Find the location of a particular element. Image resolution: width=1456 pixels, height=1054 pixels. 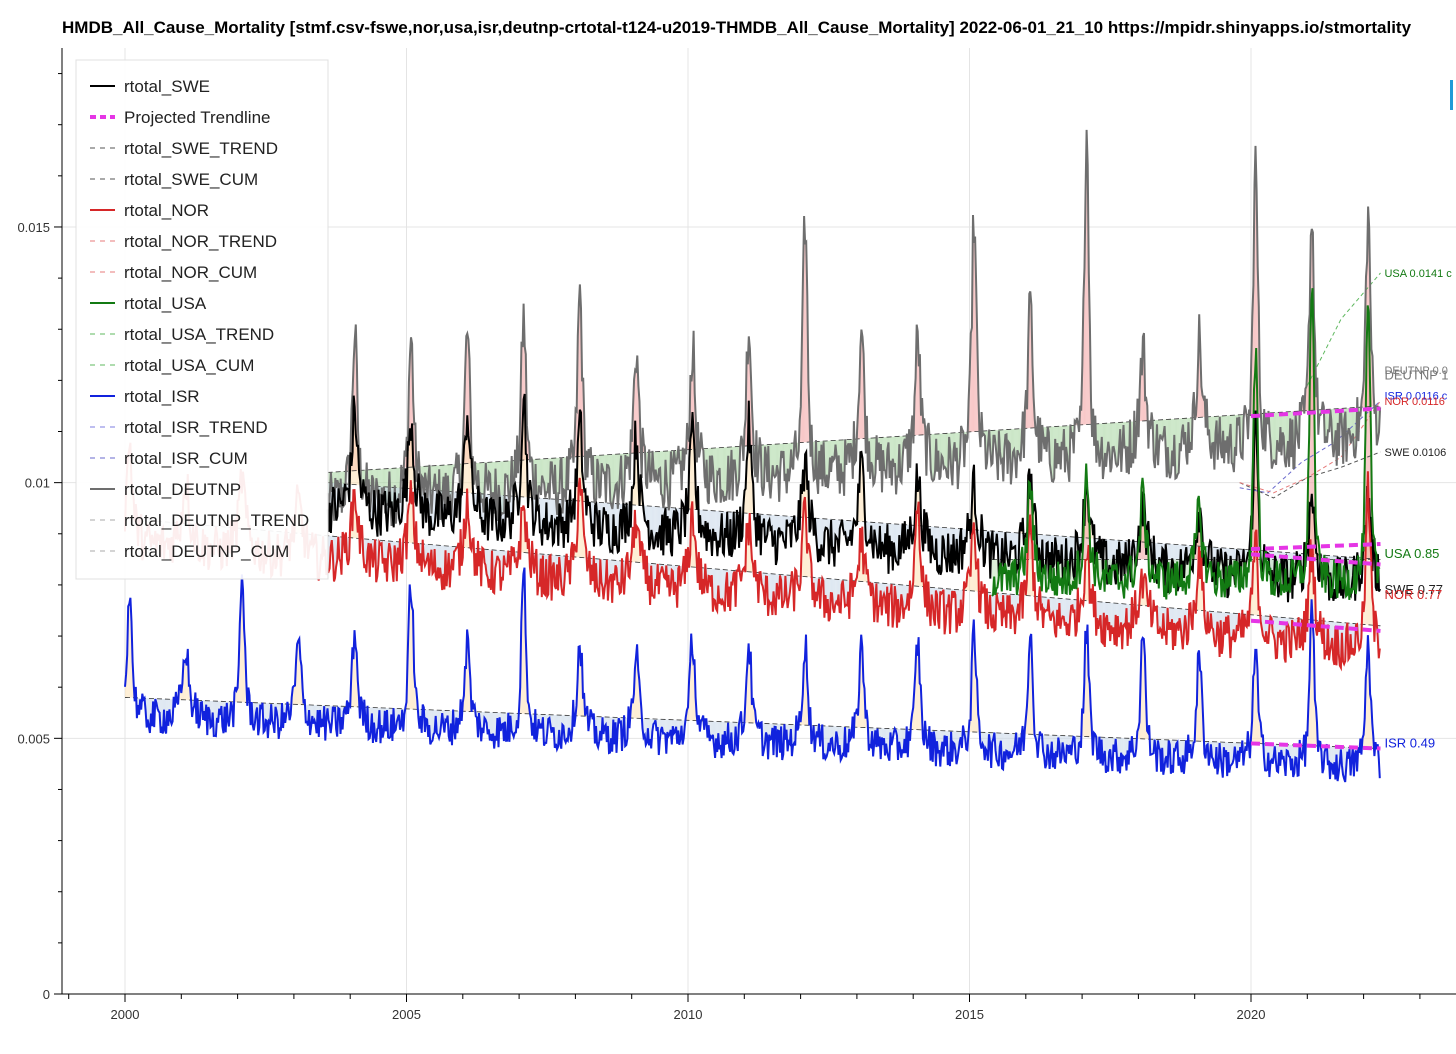

legend-label: rtotal_NOR_TREND is located at coordinates (200, 241).